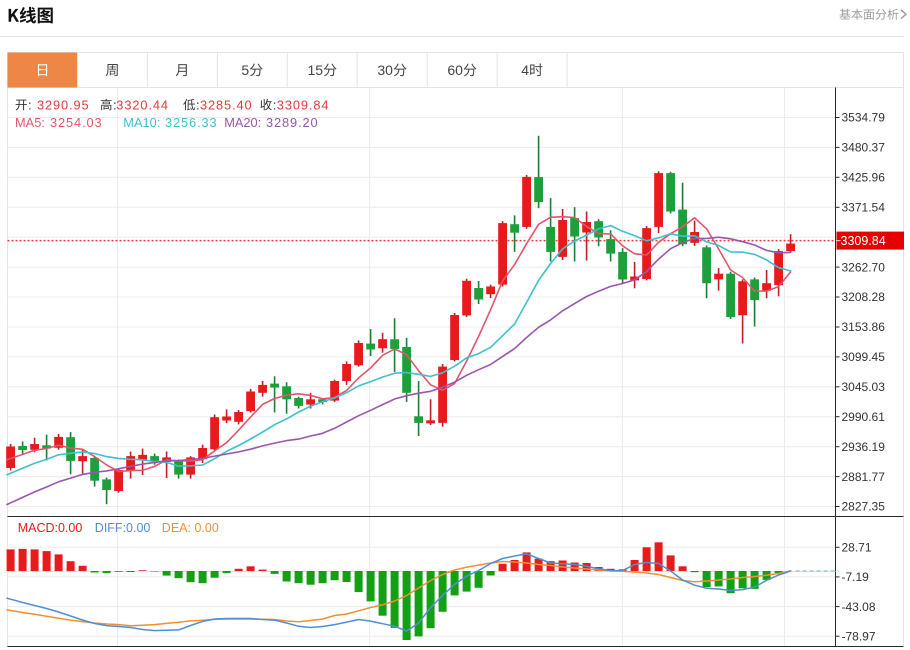 This screenshot has width=910, height=650. Describe the element at coordinates (123, 528) in the screenshot. I see `svg-text: DIFF:0.00` at that location.